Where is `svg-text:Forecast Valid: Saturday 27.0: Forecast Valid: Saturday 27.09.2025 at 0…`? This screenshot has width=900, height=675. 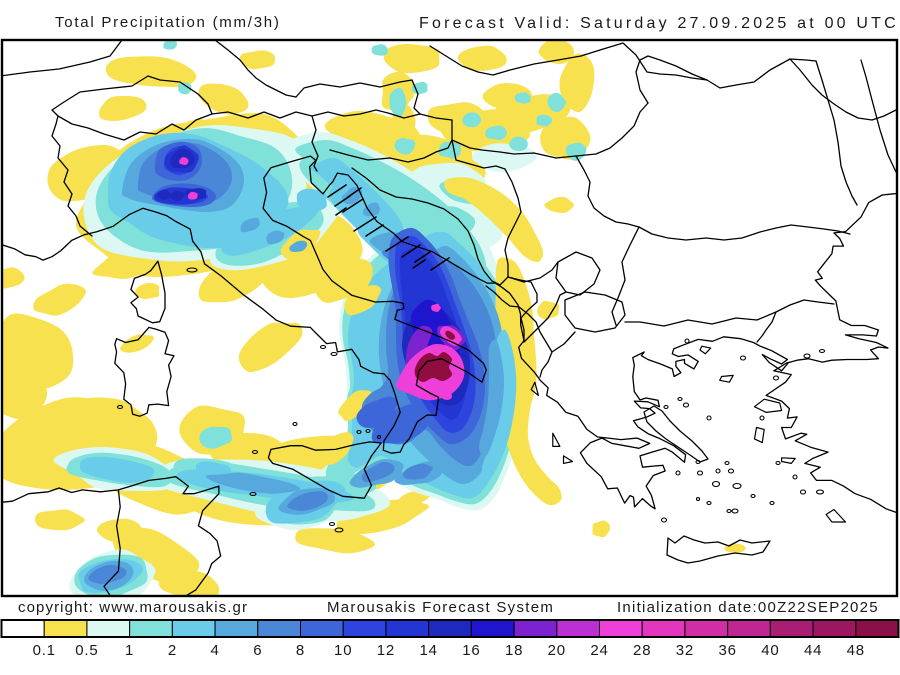 svg-text:Forecast Valid: Saturday 27.0: Forecast Valid: Saturday 27.09.2025 at 0… is located at coordinates (659, 23).